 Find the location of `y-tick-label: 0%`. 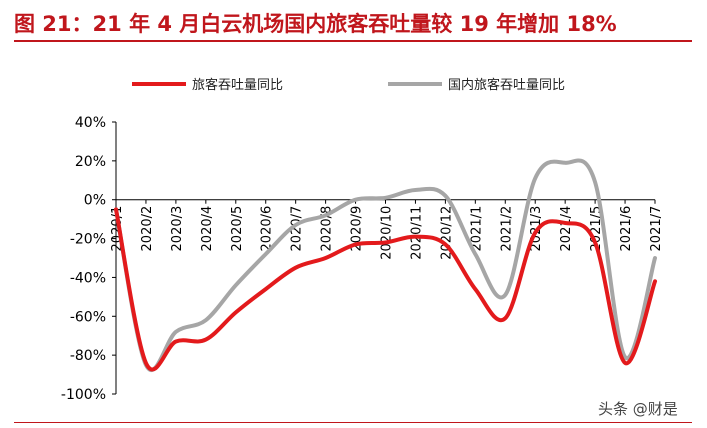

y-tick-label: 0% is located at coordinates (95, 201).